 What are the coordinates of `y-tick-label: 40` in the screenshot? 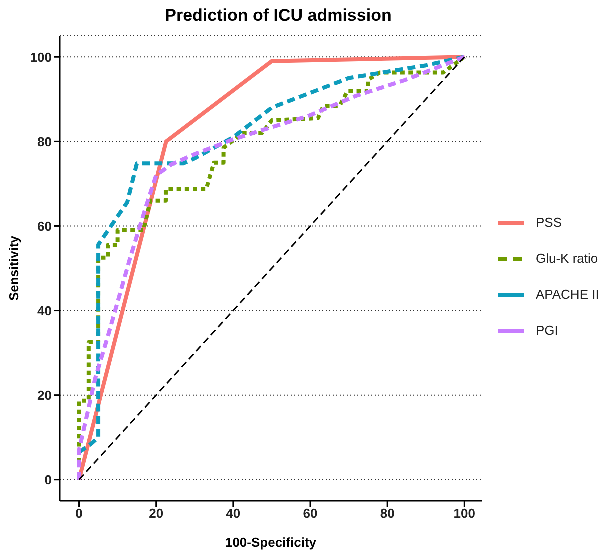 It's located at (45, 310).